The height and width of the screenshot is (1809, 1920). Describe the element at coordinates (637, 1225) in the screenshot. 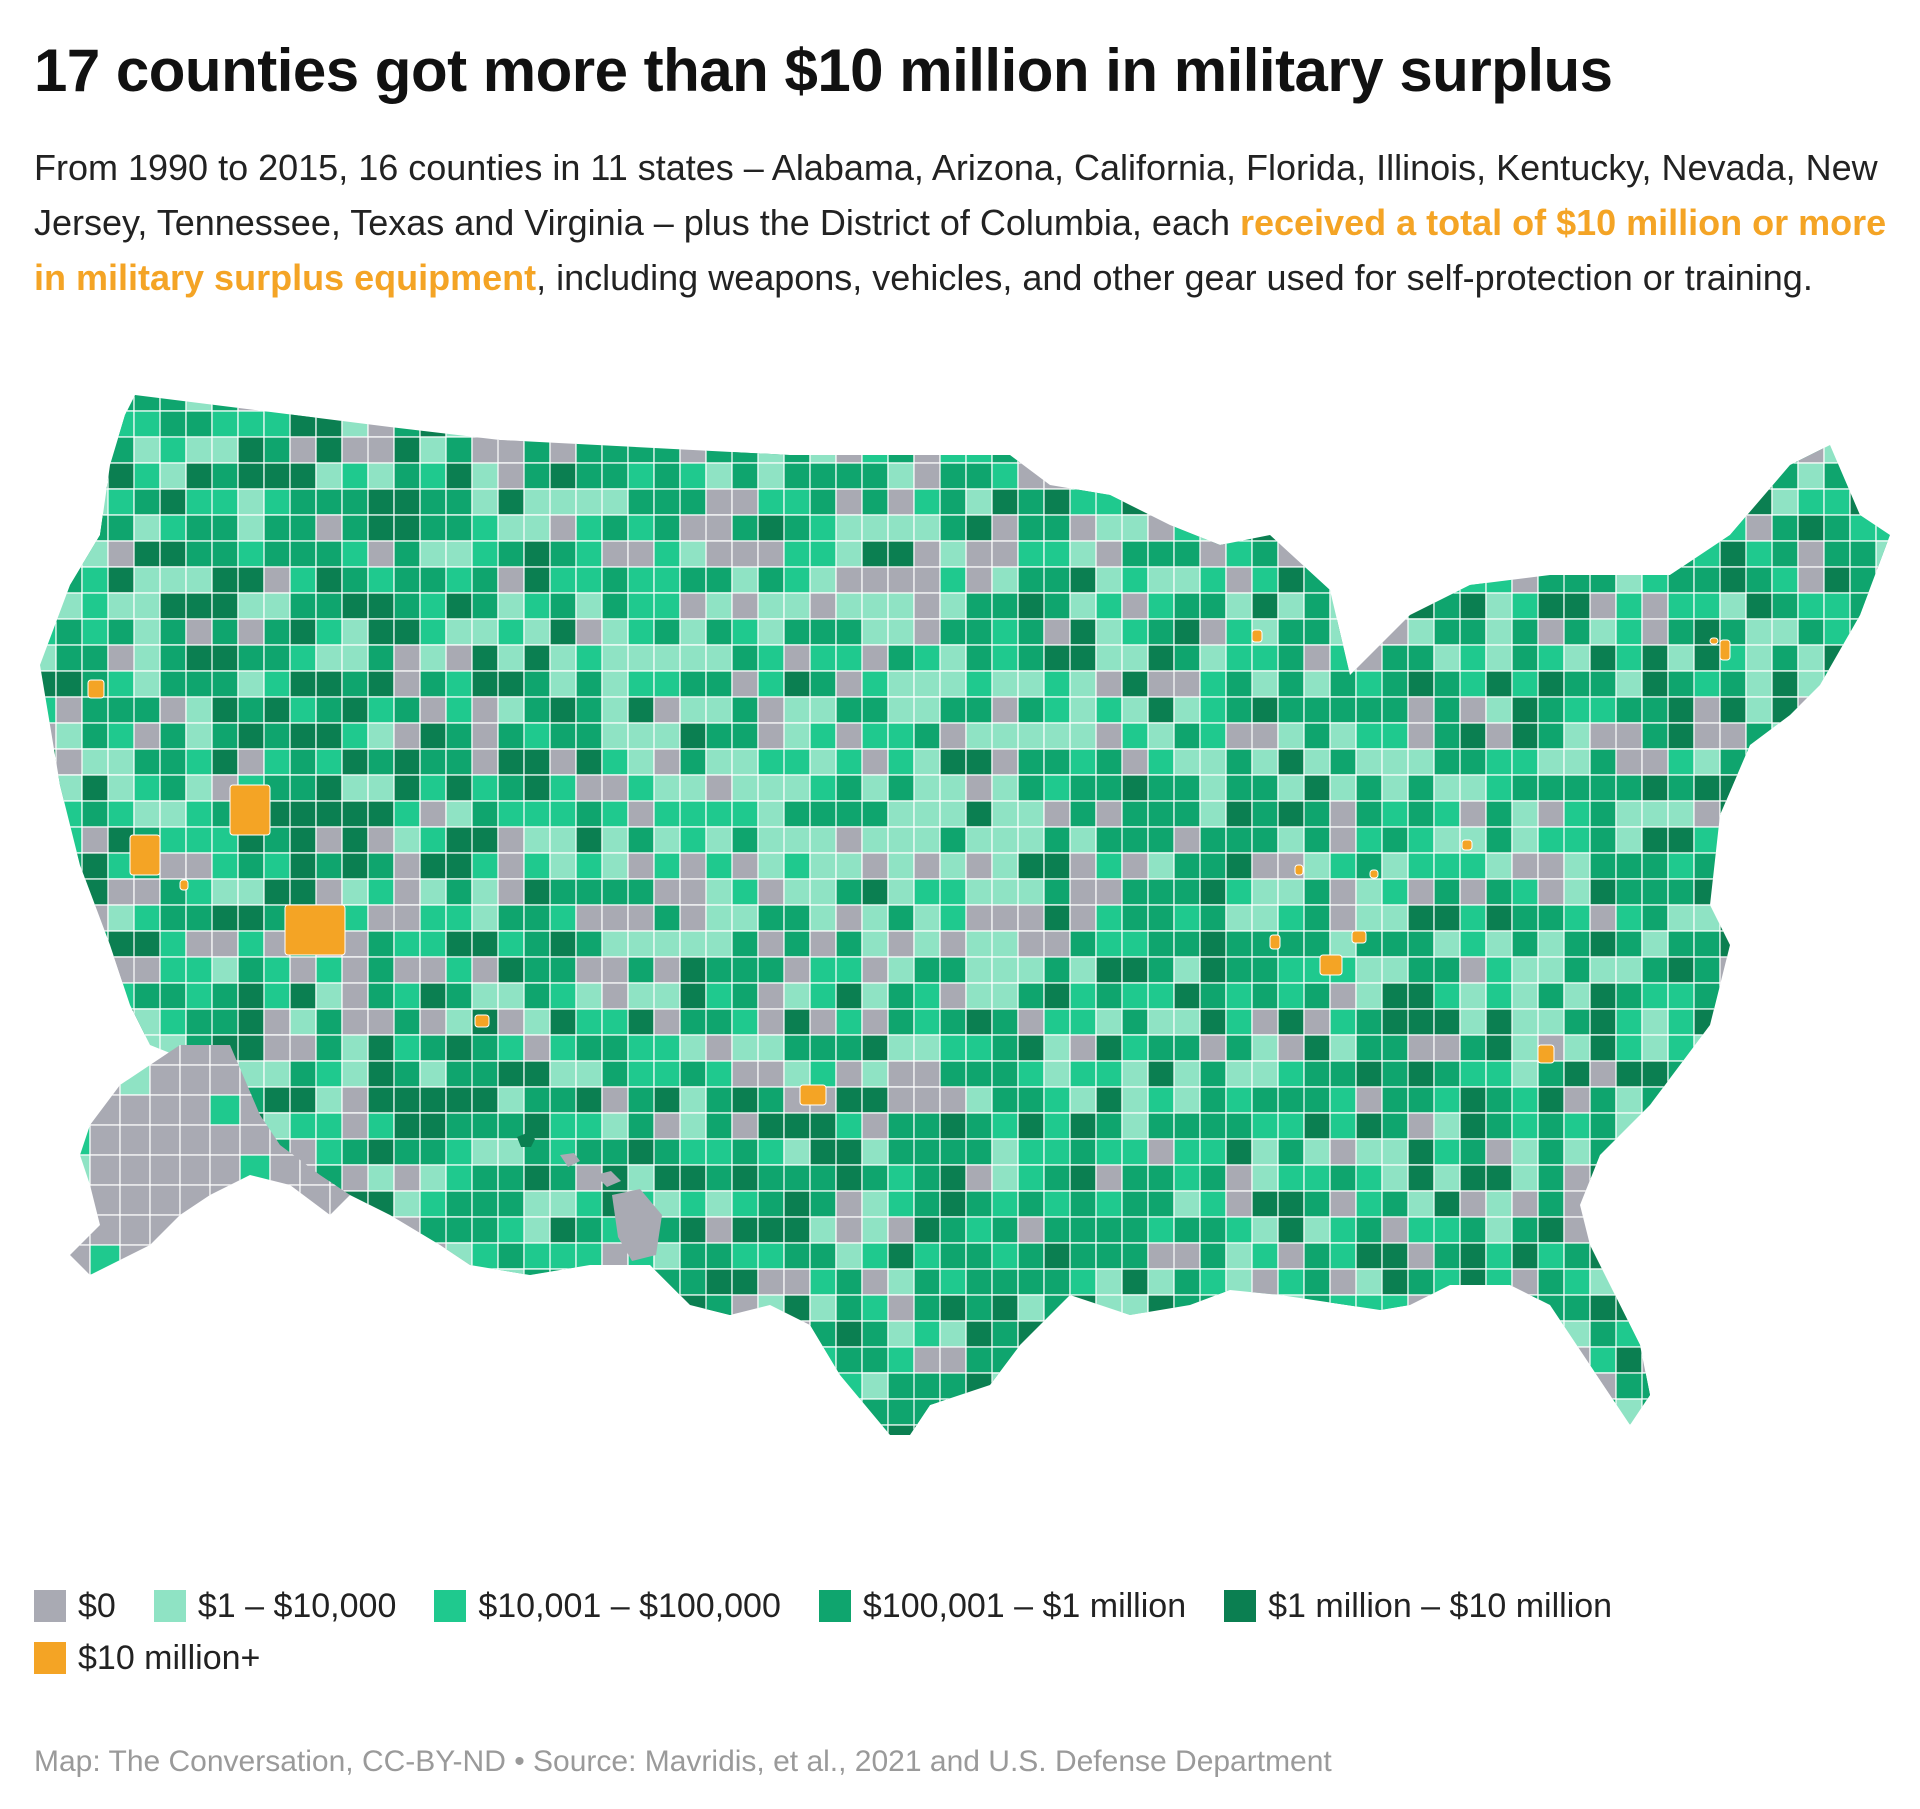

I see `hawaii-big-island` at that location.